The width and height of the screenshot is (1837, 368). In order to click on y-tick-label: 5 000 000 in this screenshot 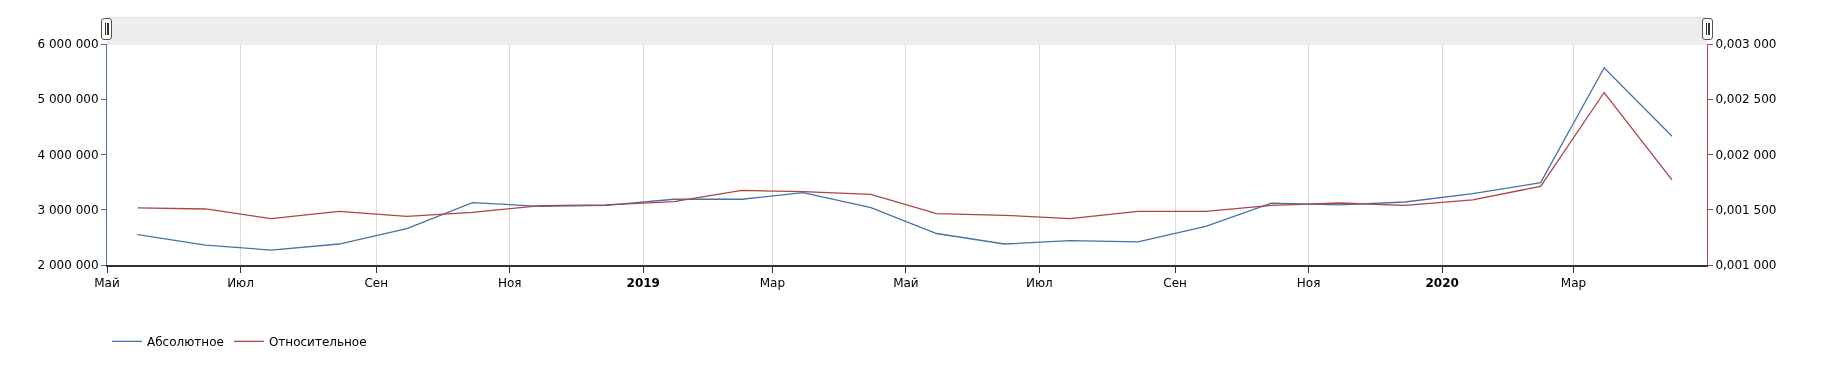, I will do `click(68, 99)`.